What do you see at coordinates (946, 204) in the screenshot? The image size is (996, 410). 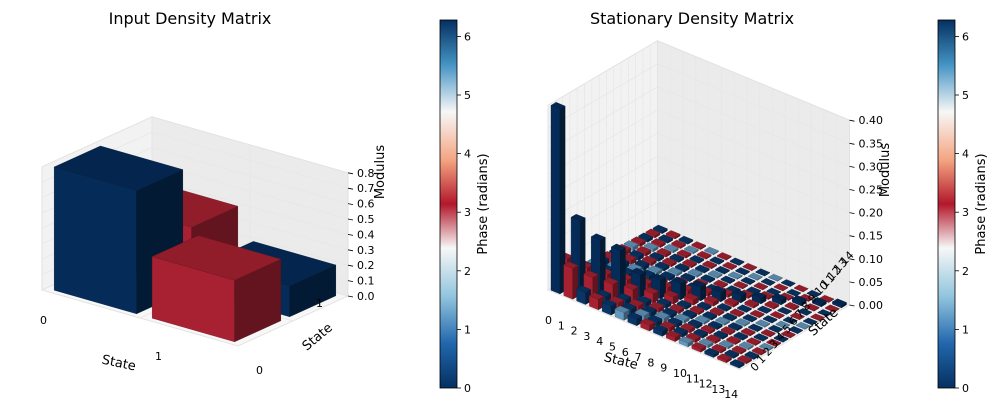 I see `colorbar-gradient` at bounding box center [946, 204].